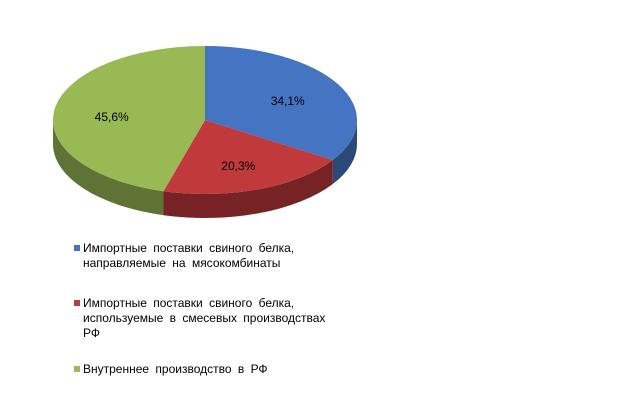  Describe the element at coordinates (288, 101) in the screenshot. I see `data-label: 34,1%` at that location.